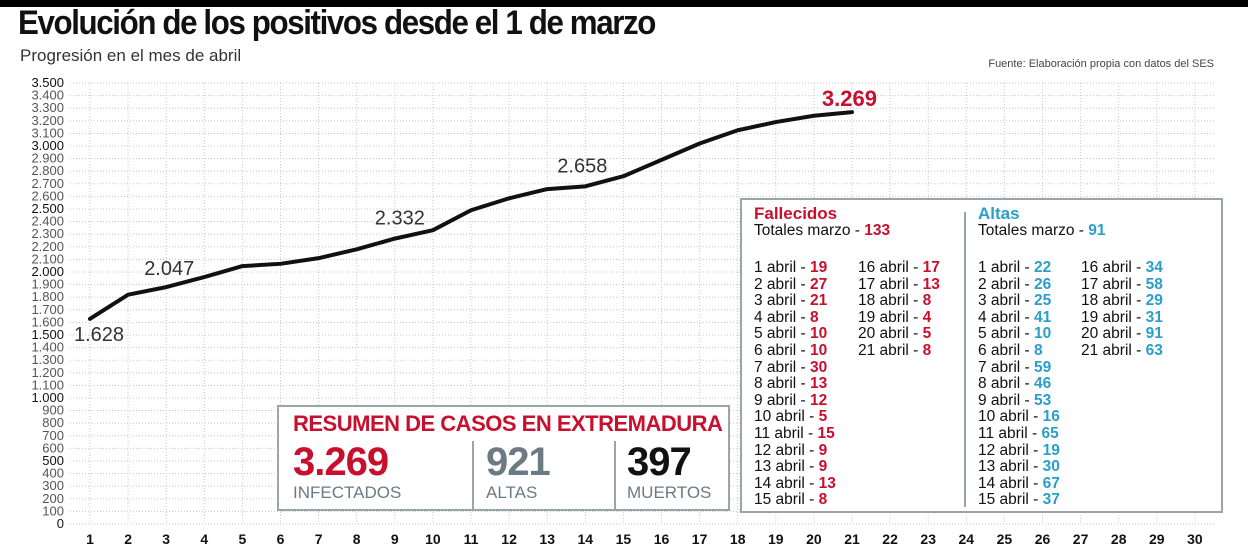 This screenshot has width=1248, height=560. Describe the element at coordinates (395, 539) in the screenshot. I see `x-tick-label: 9` at that location.